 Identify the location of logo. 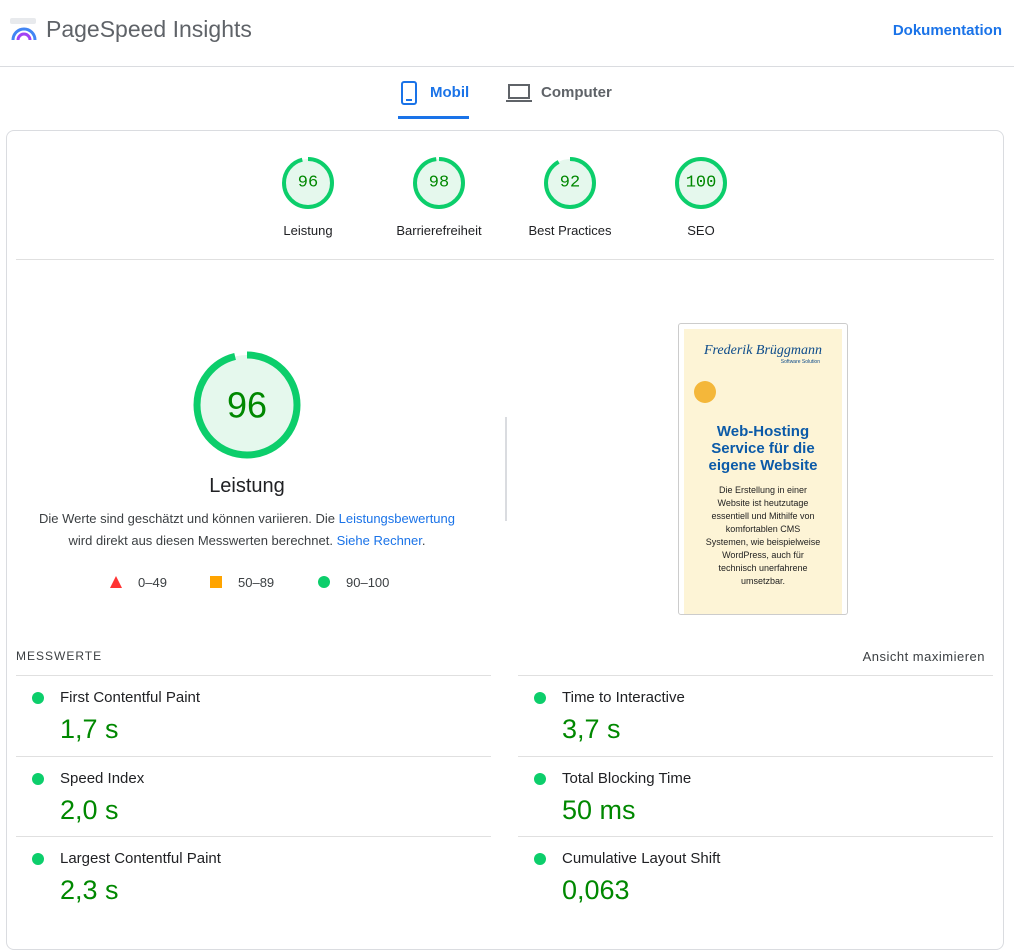
(23, 29).